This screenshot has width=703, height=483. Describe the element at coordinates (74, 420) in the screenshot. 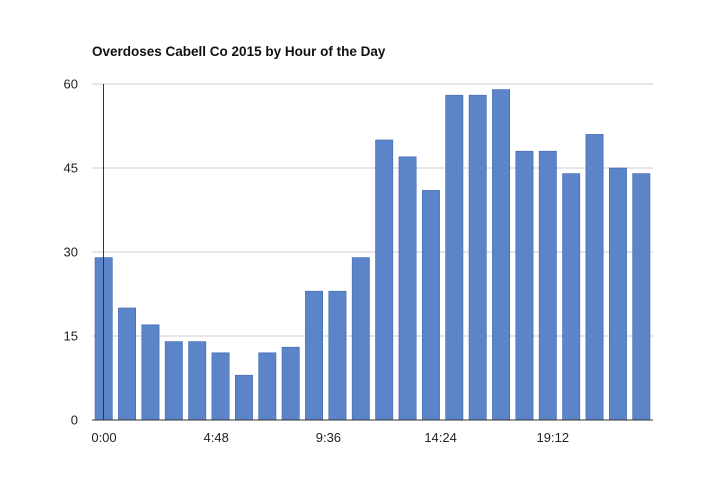

I see `y-tick-label-0: 0` at that location.